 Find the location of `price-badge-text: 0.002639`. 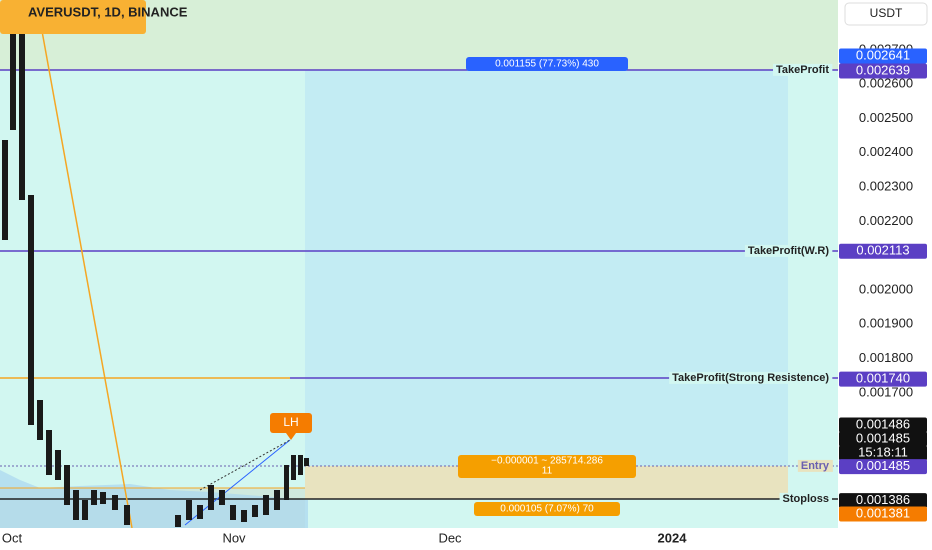

price-badge-text: 0.002639 is located at coordinates (883, 69).